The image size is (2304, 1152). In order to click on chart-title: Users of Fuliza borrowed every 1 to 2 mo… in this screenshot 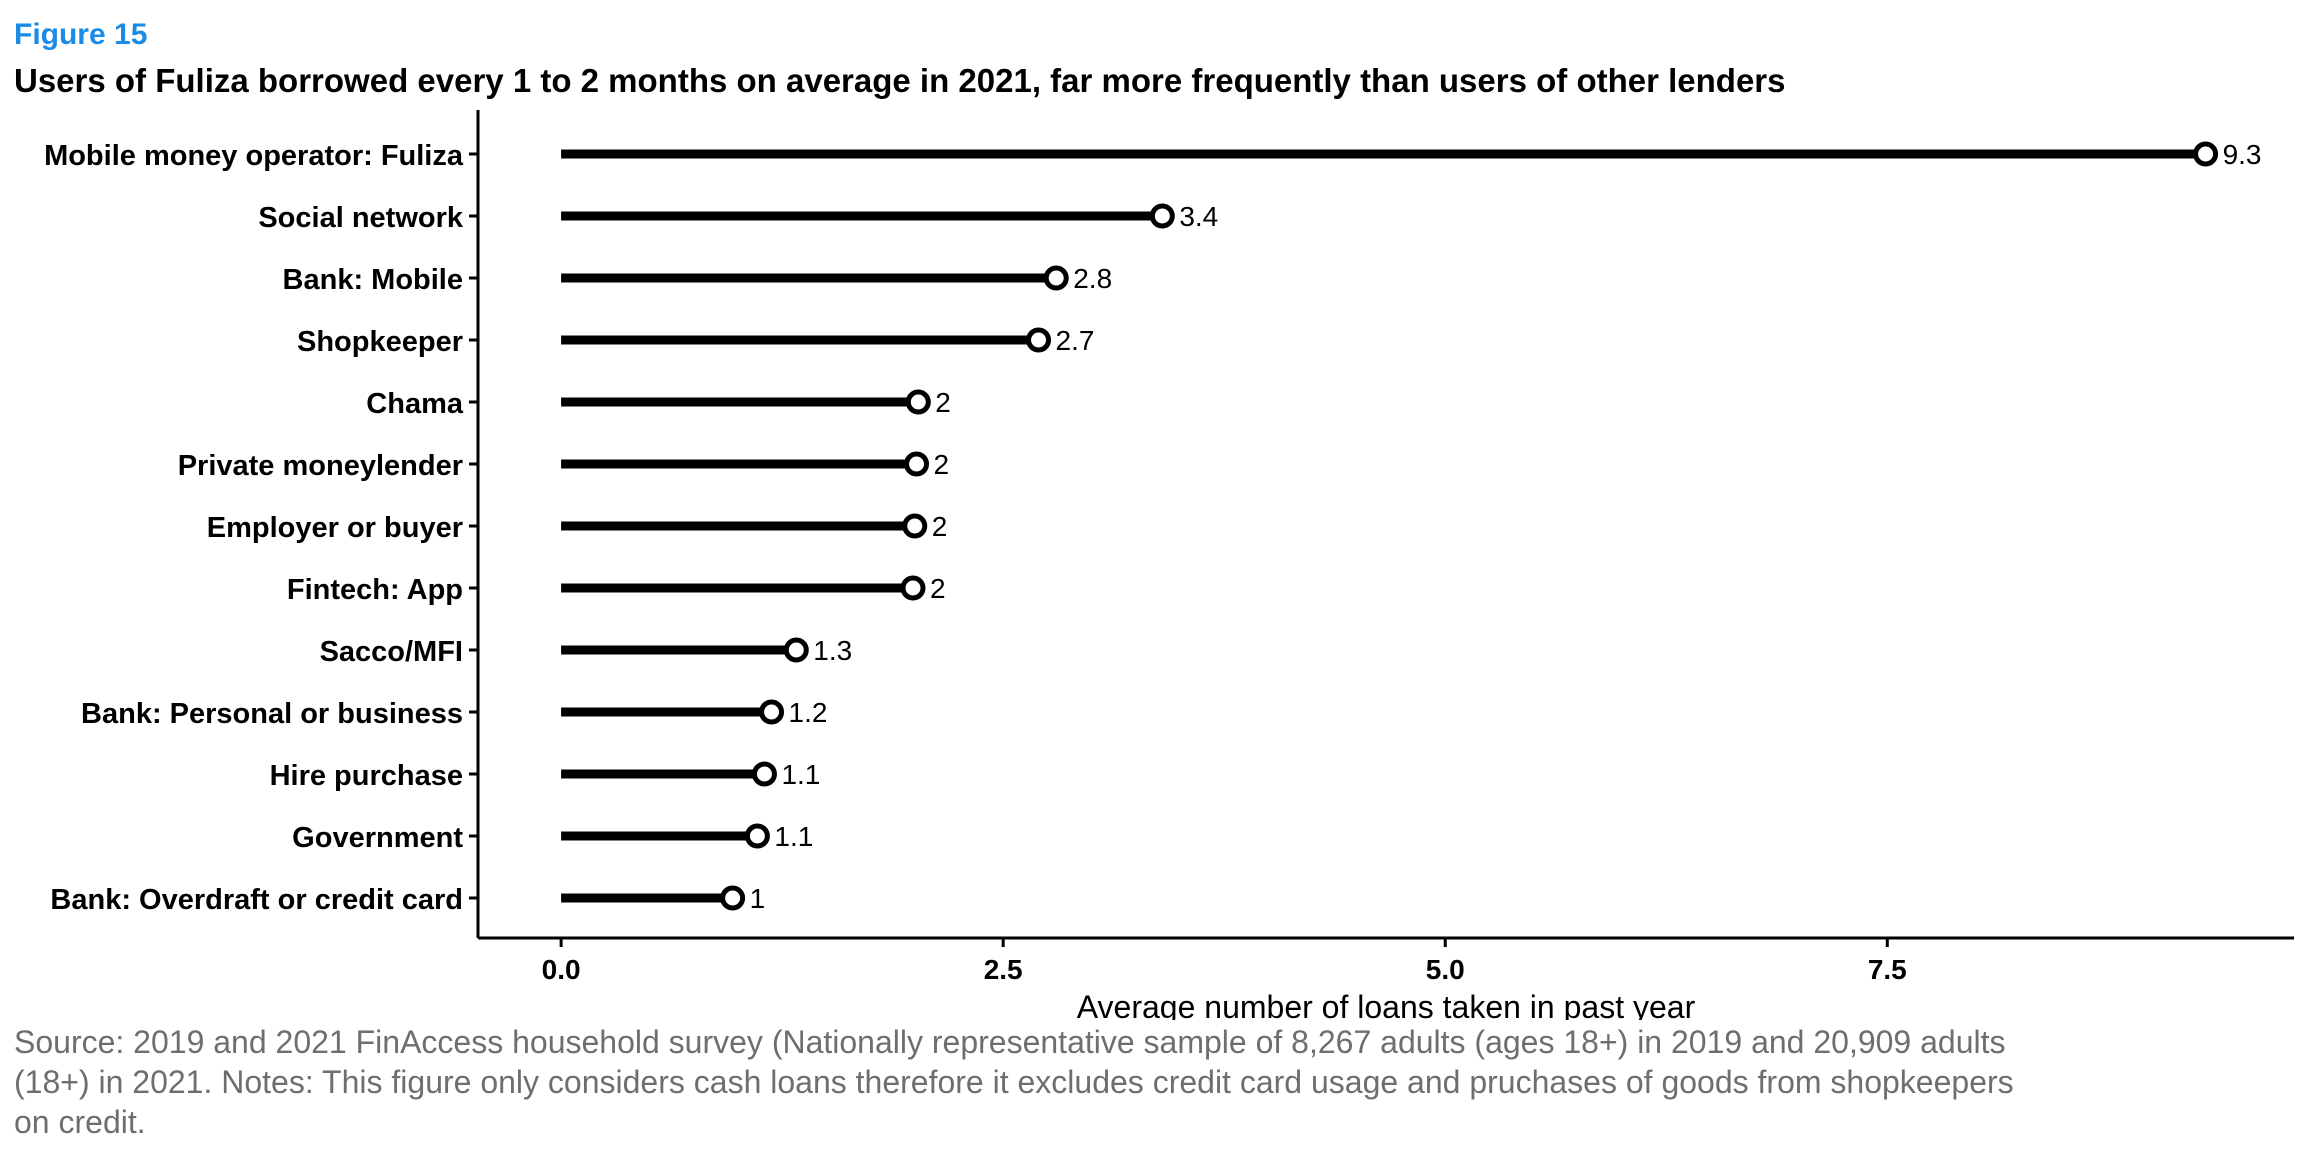, I will do `click(900, 80)`.